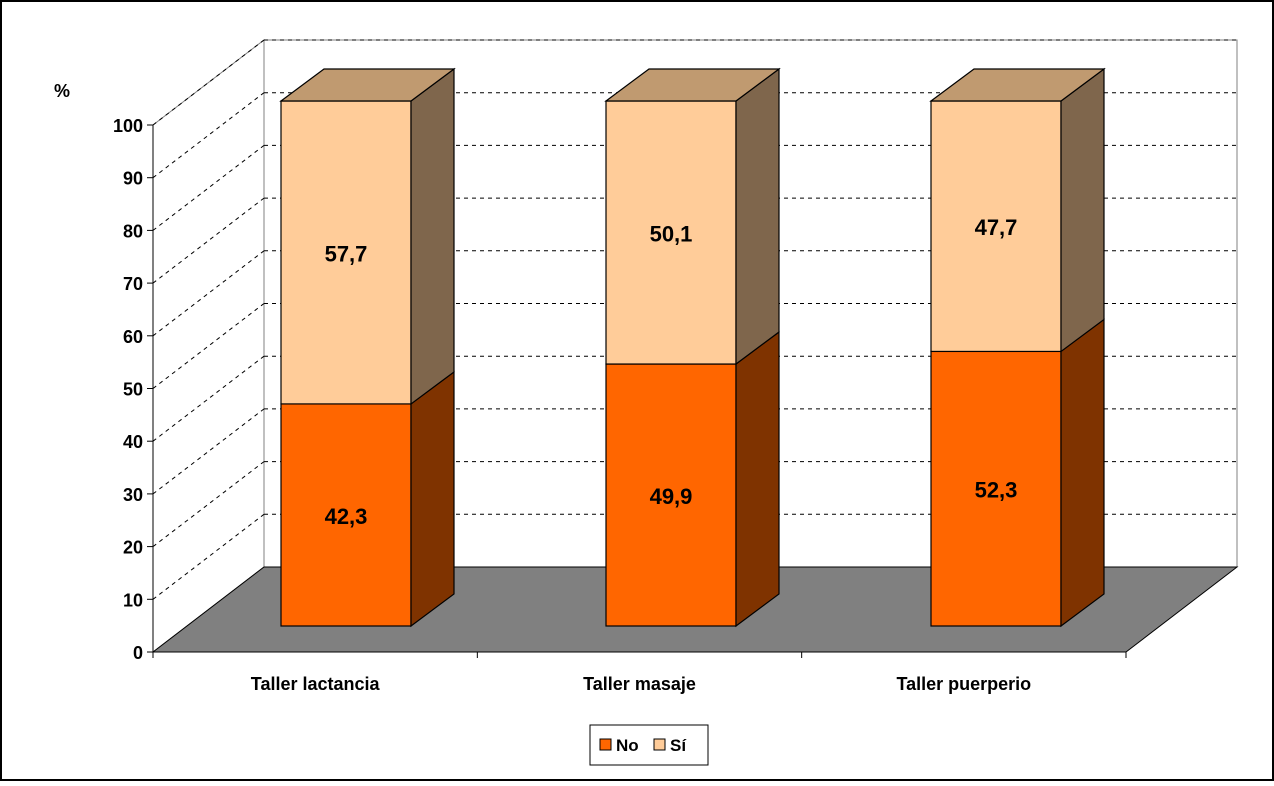 This screenshot has height=786, width=1274. I want to click on y-tick-label: 0, so click(138, 653).